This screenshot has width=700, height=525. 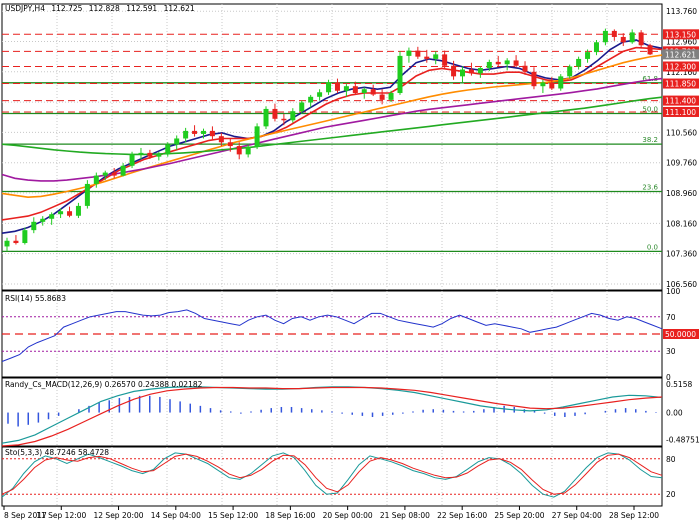 What do you see at coordinates (681, 163) in the screenshot?
I see `price-tick-label: 109.760` at bounding box center [681, 163].